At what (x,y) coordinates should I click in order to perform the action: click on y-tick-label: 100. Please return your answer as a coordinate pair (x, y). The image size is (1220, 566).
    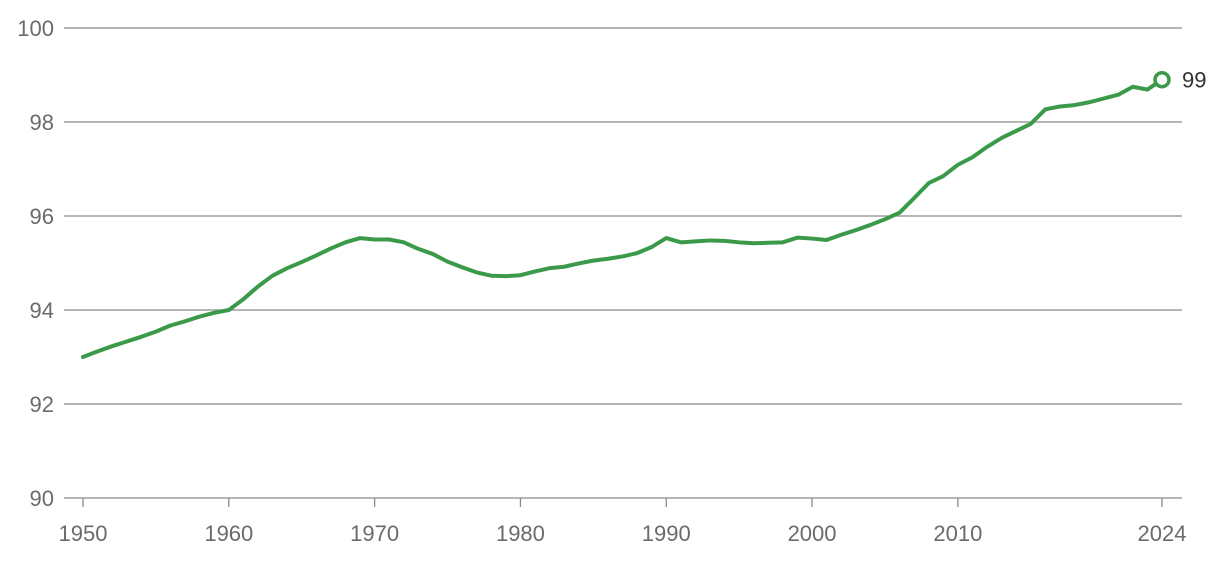
    Looking at the image, I should click on (35, 28).